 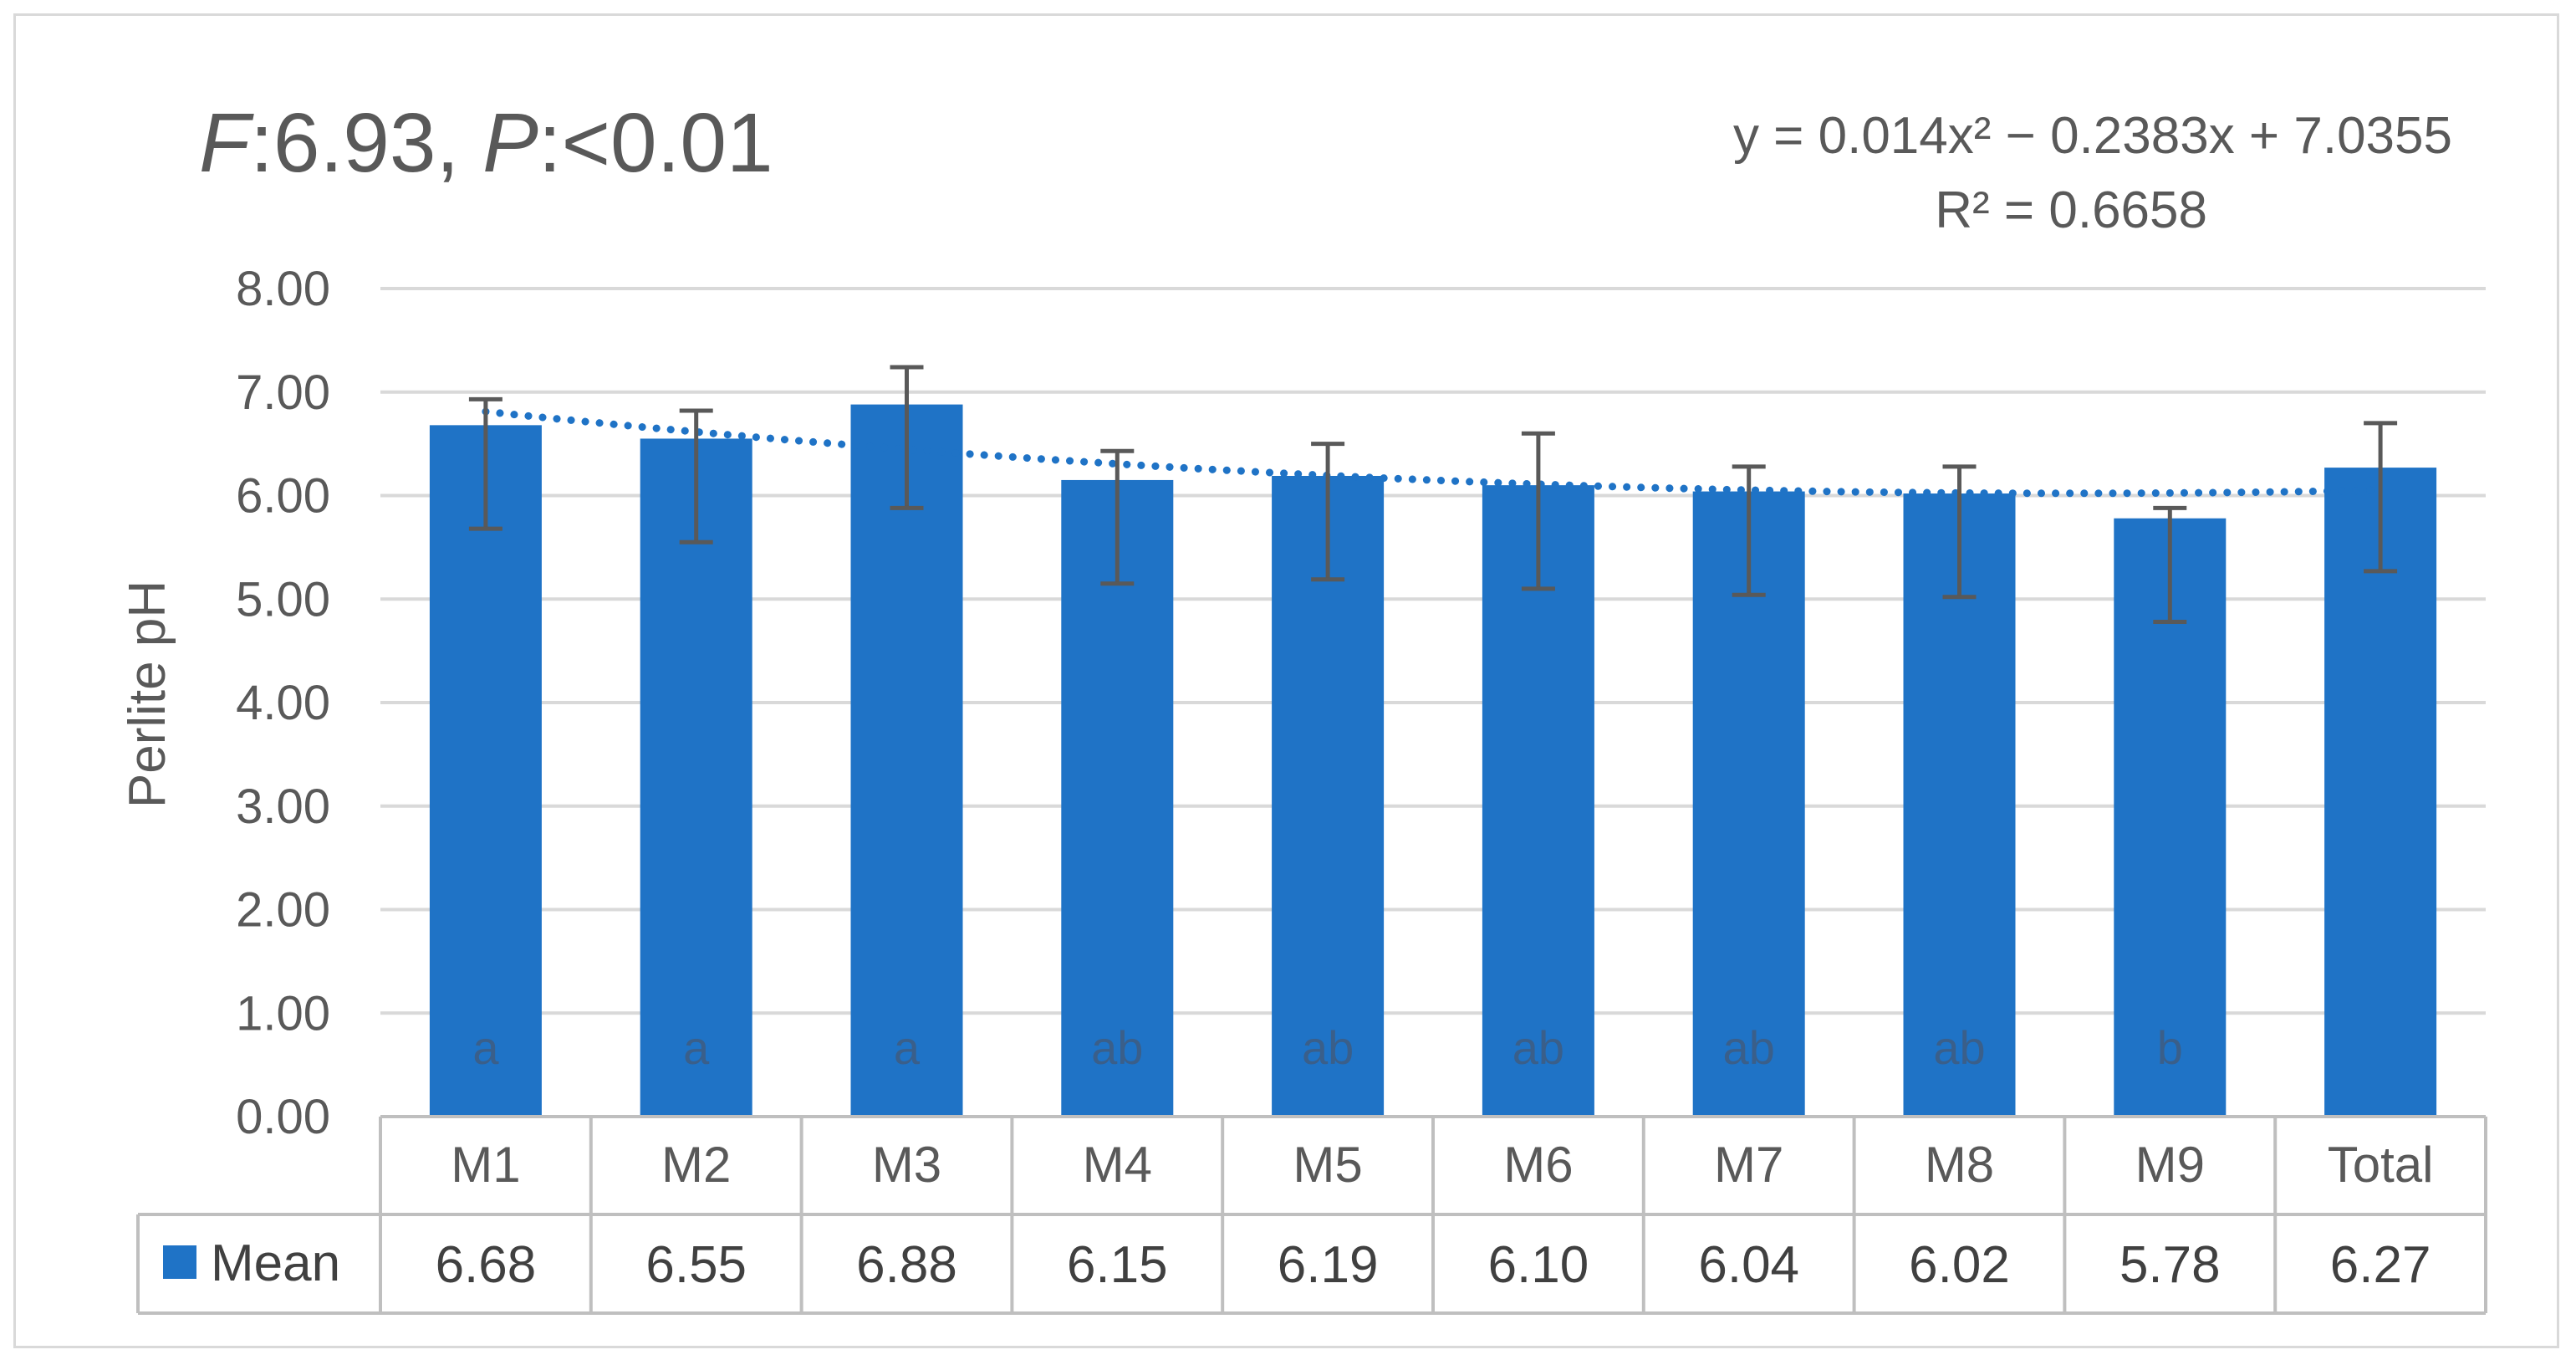 I want to click on error-bars, so click(x=1433, y=494).